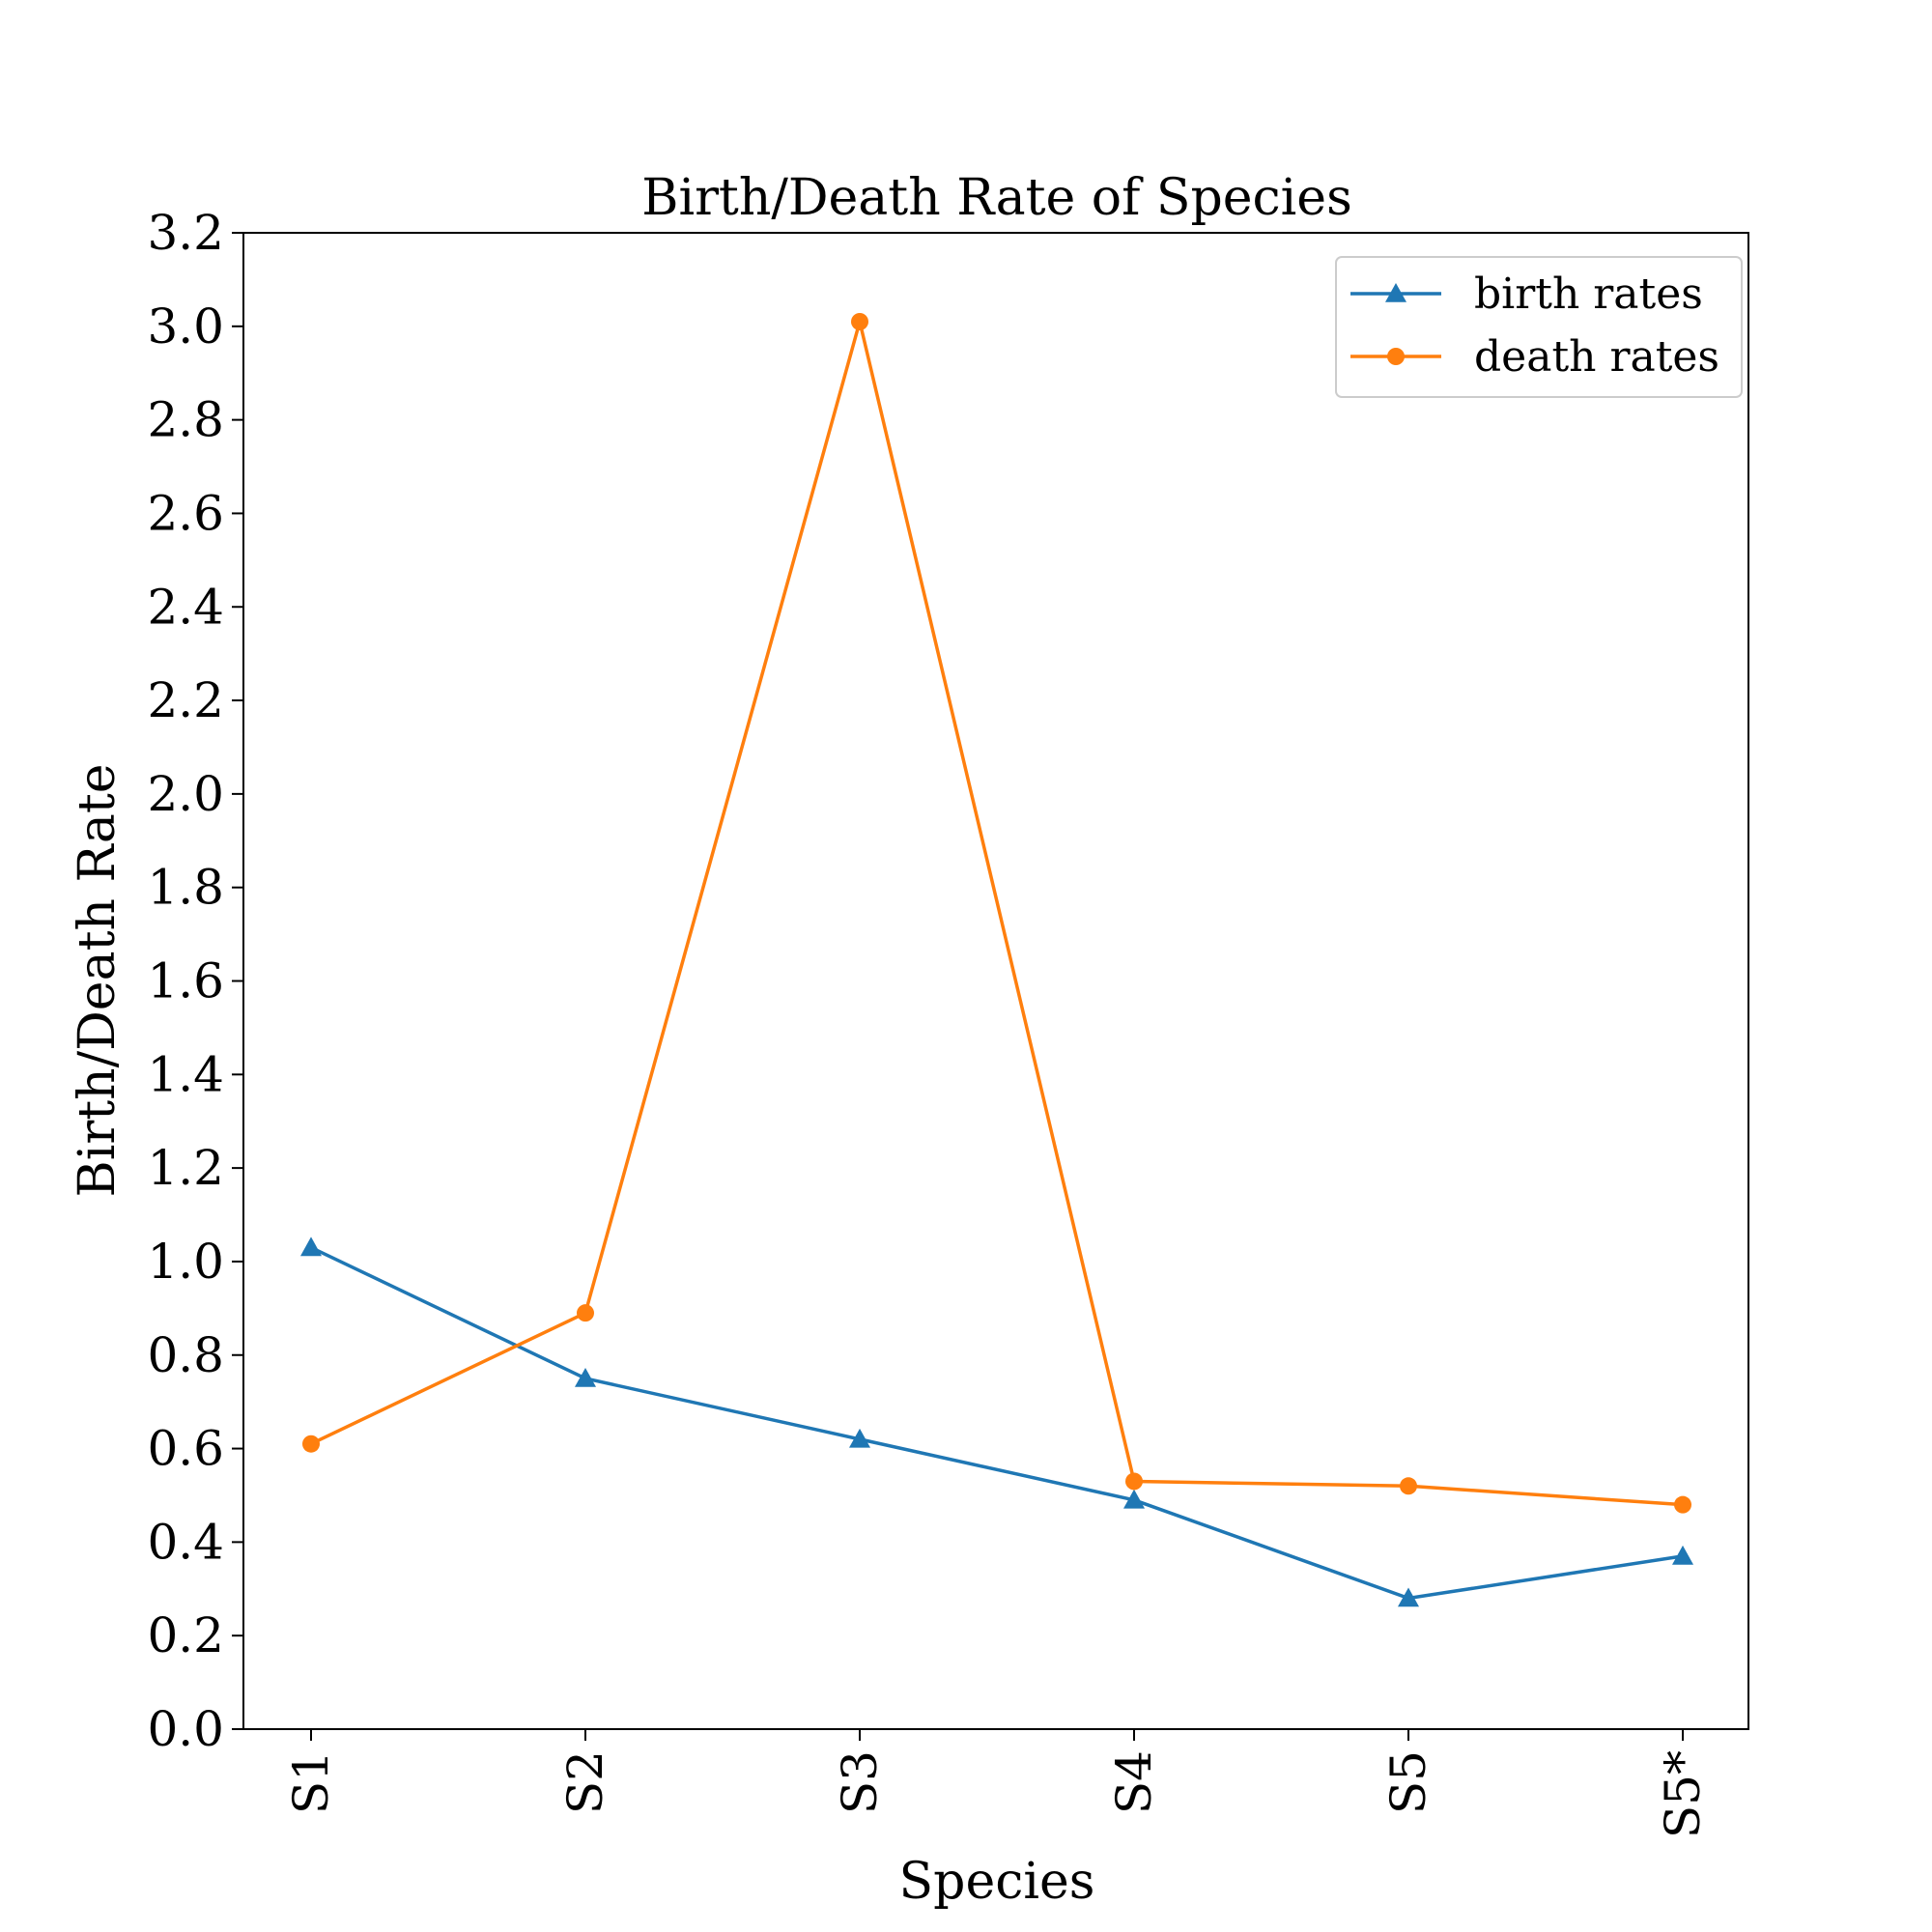  Describe the element at coordinates (1134, 1782) in the screenshot. I see `x-tick-label: S4` at that location.